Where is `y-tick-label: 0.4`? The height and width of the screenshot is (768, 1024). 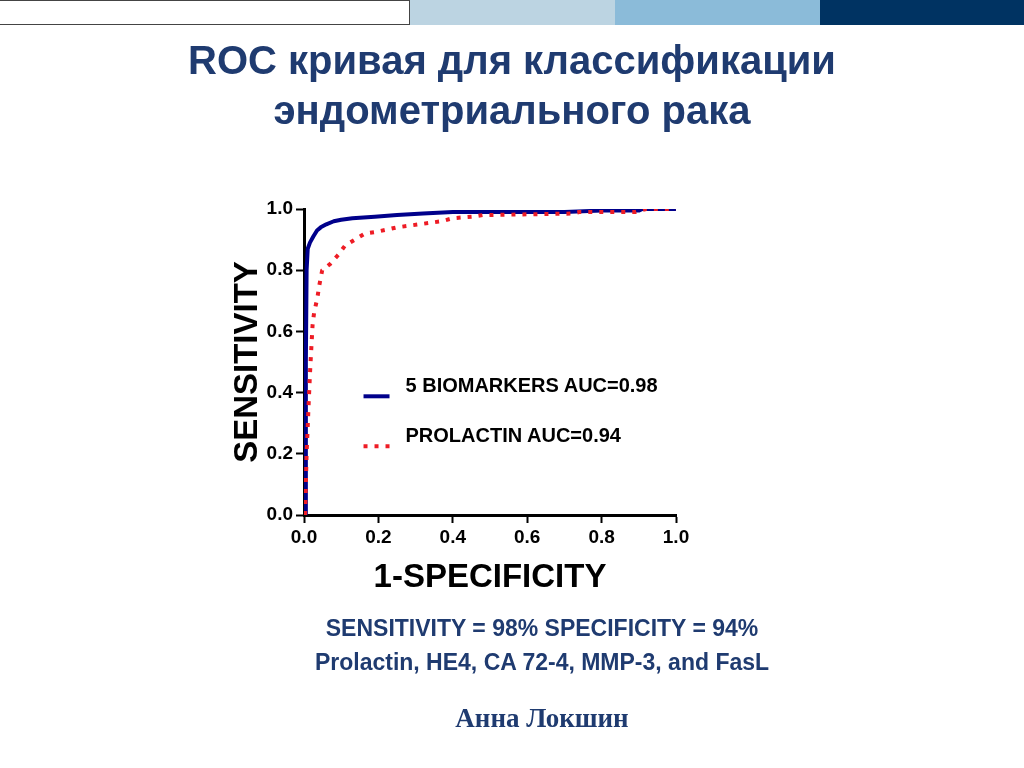 y-tick-label: 0.4 is located at coordinates (280, 391).